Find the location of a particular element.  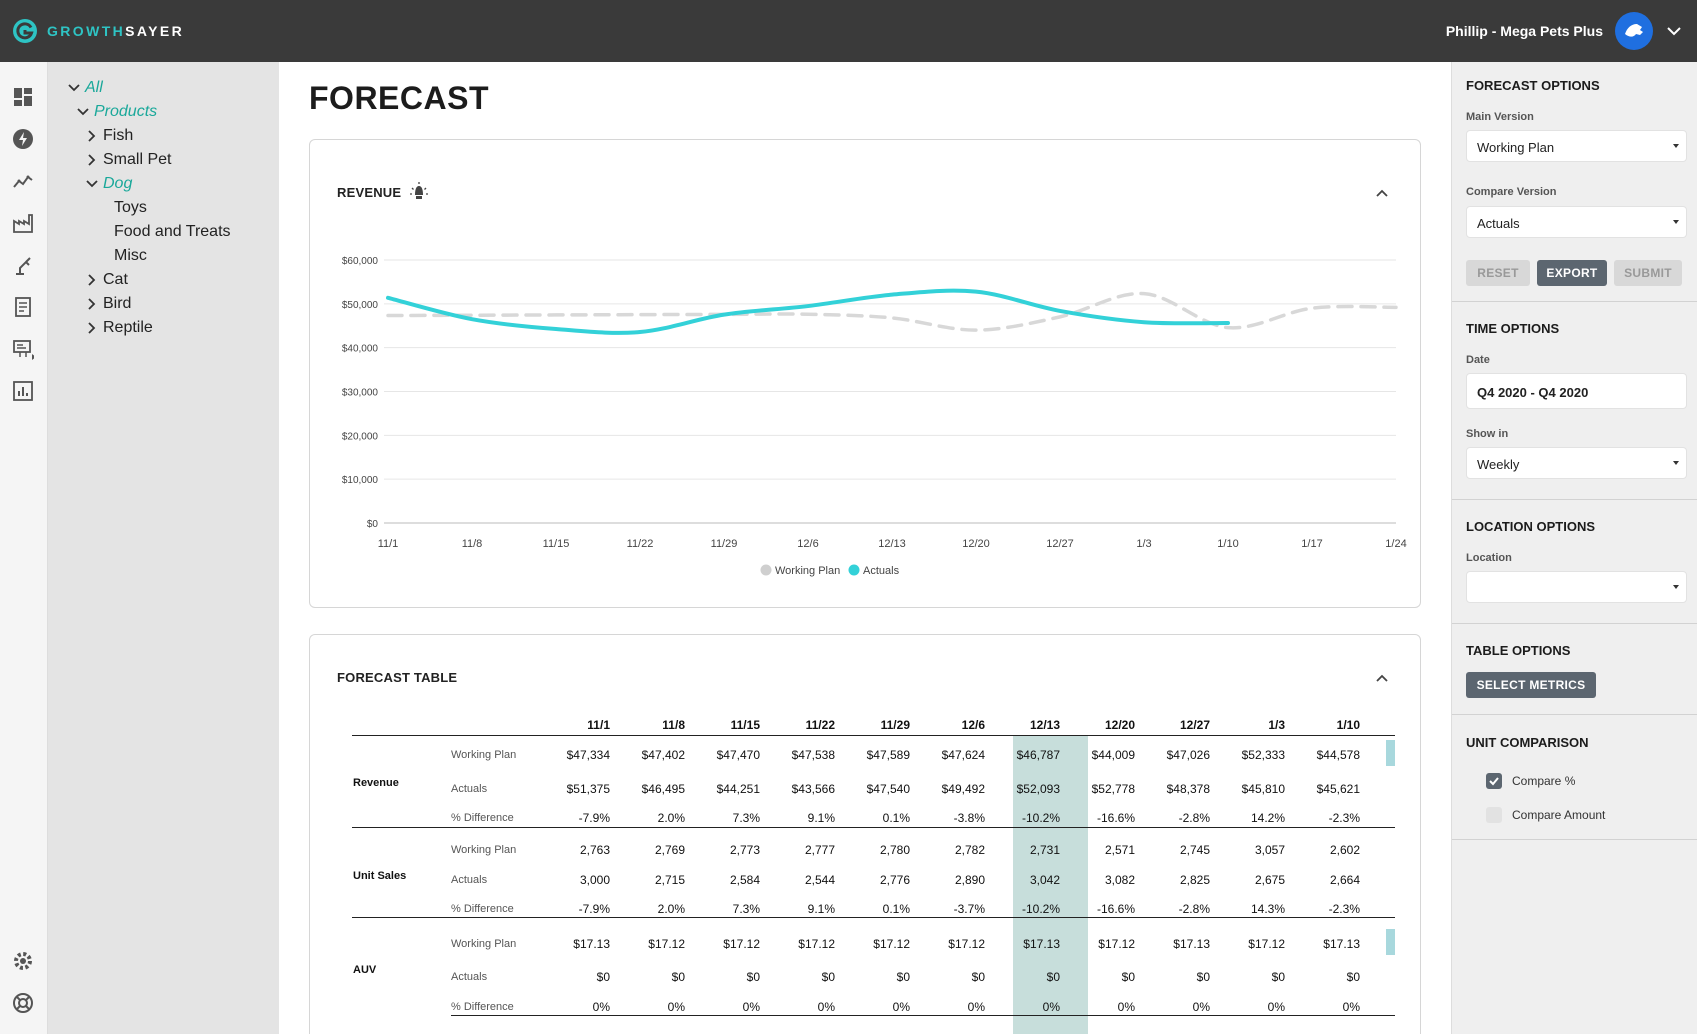

x-tick-label: 1/24 is located at coordinates (1395, 544).